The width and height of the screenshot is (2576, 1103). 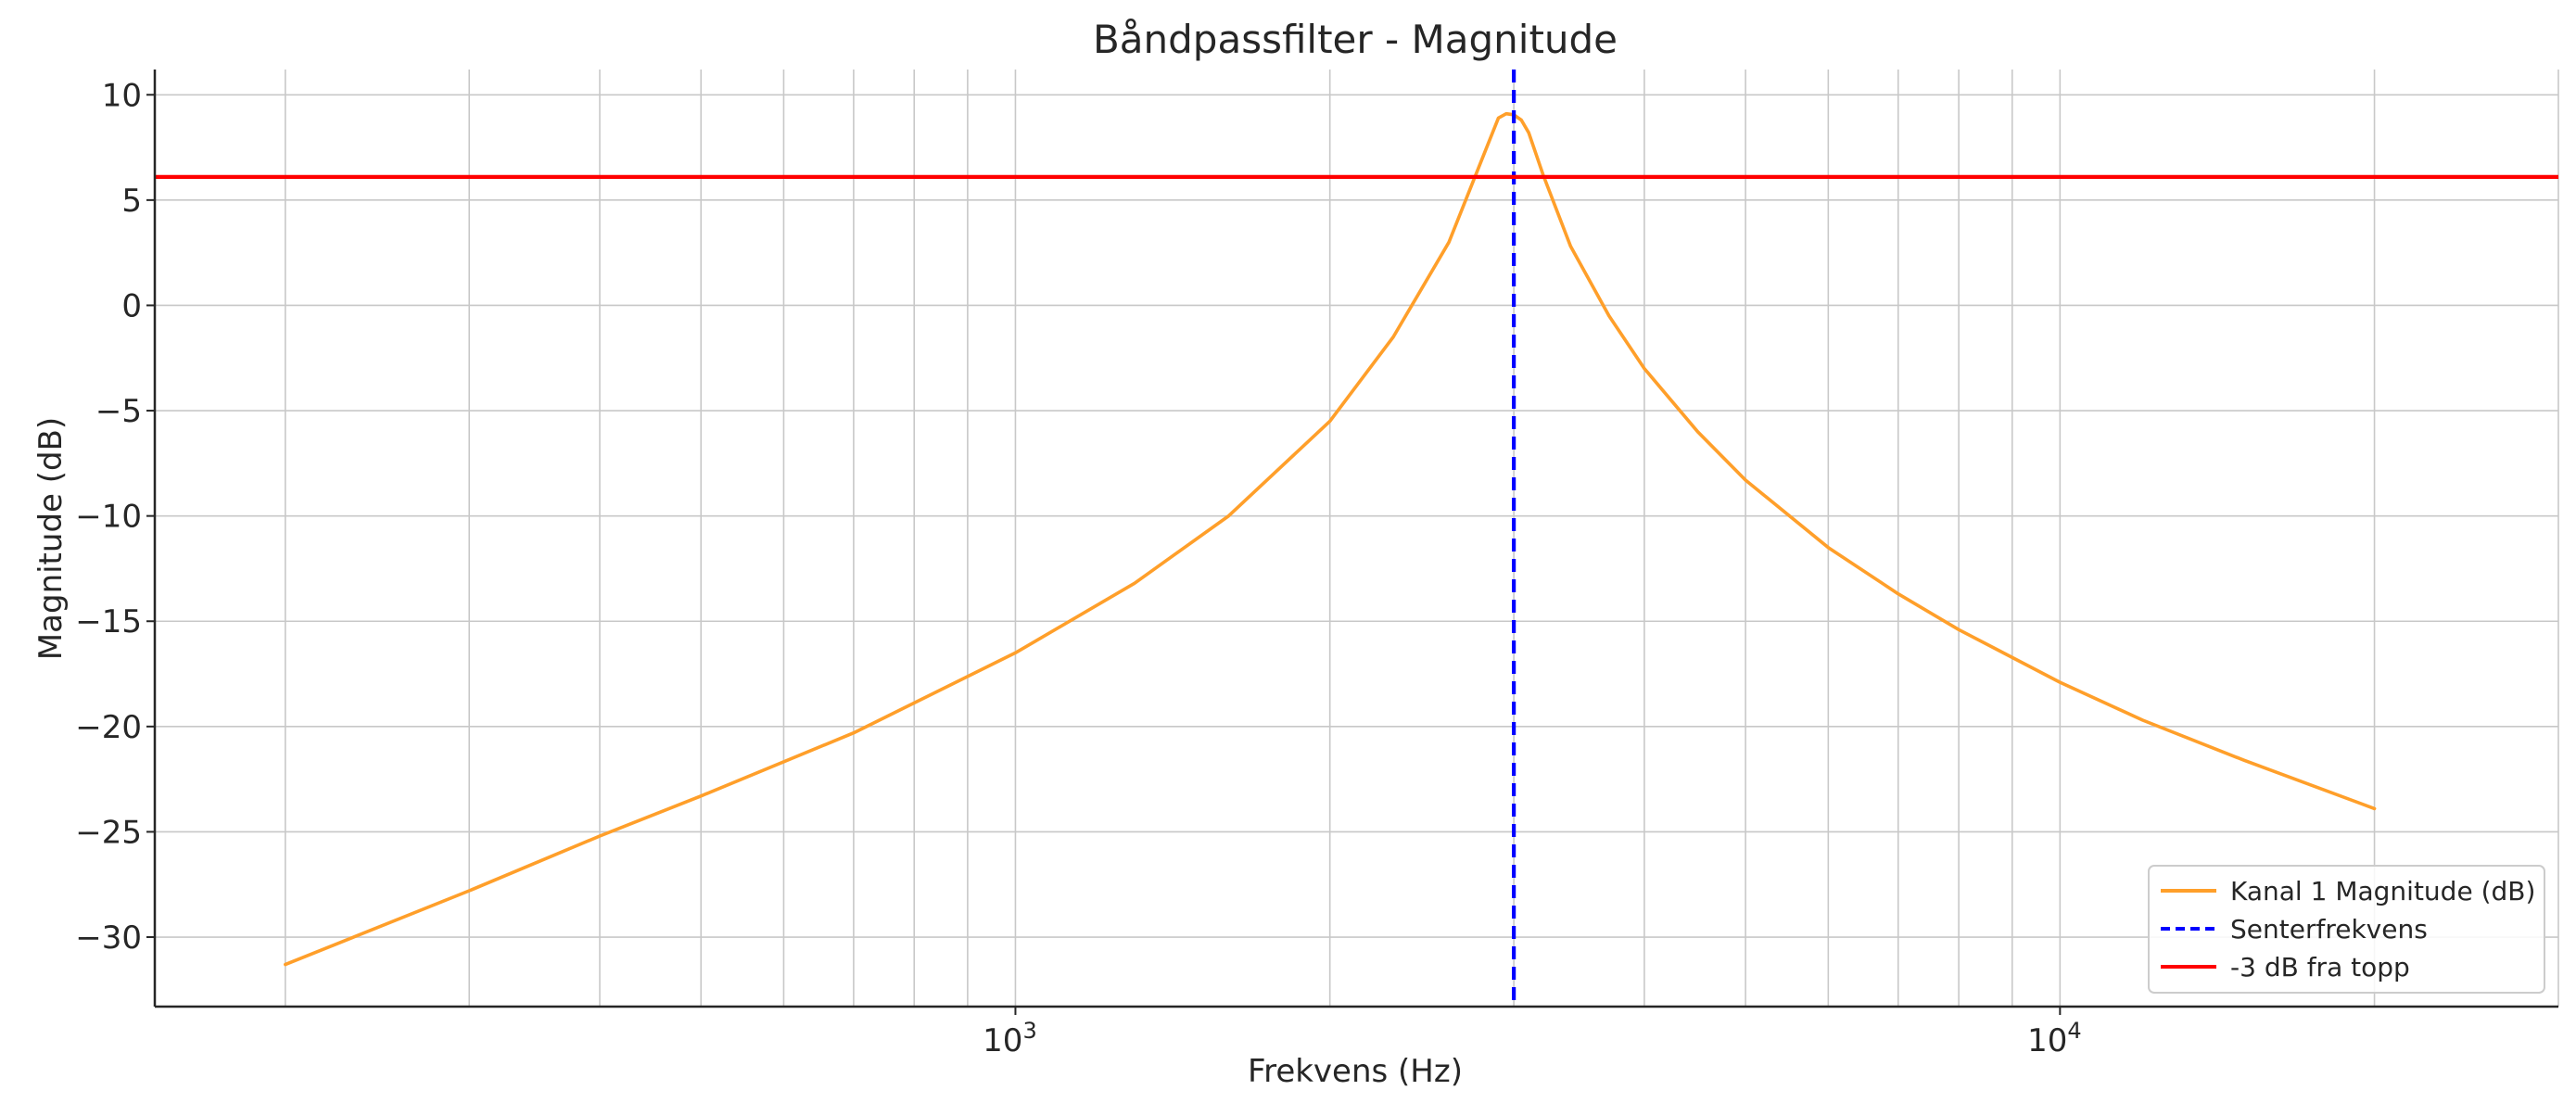 What do you see at coordinates (131, 305) in the screenshot?
I see `y-tick-label: 0` at bounding box center [131, 305].